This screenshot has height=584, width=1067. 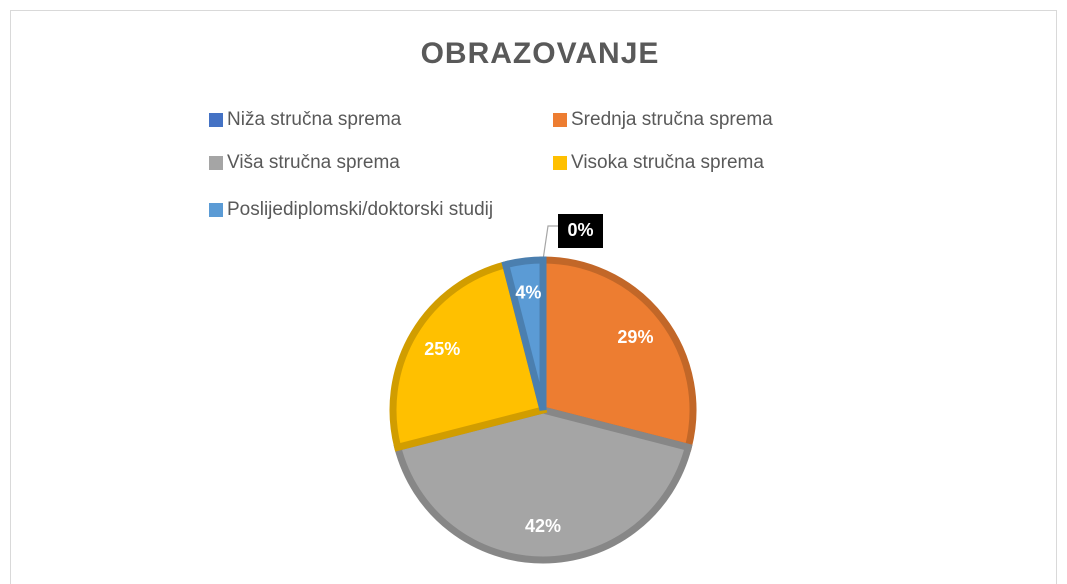 I want to click on leader-line, so click(x=550, y=243).